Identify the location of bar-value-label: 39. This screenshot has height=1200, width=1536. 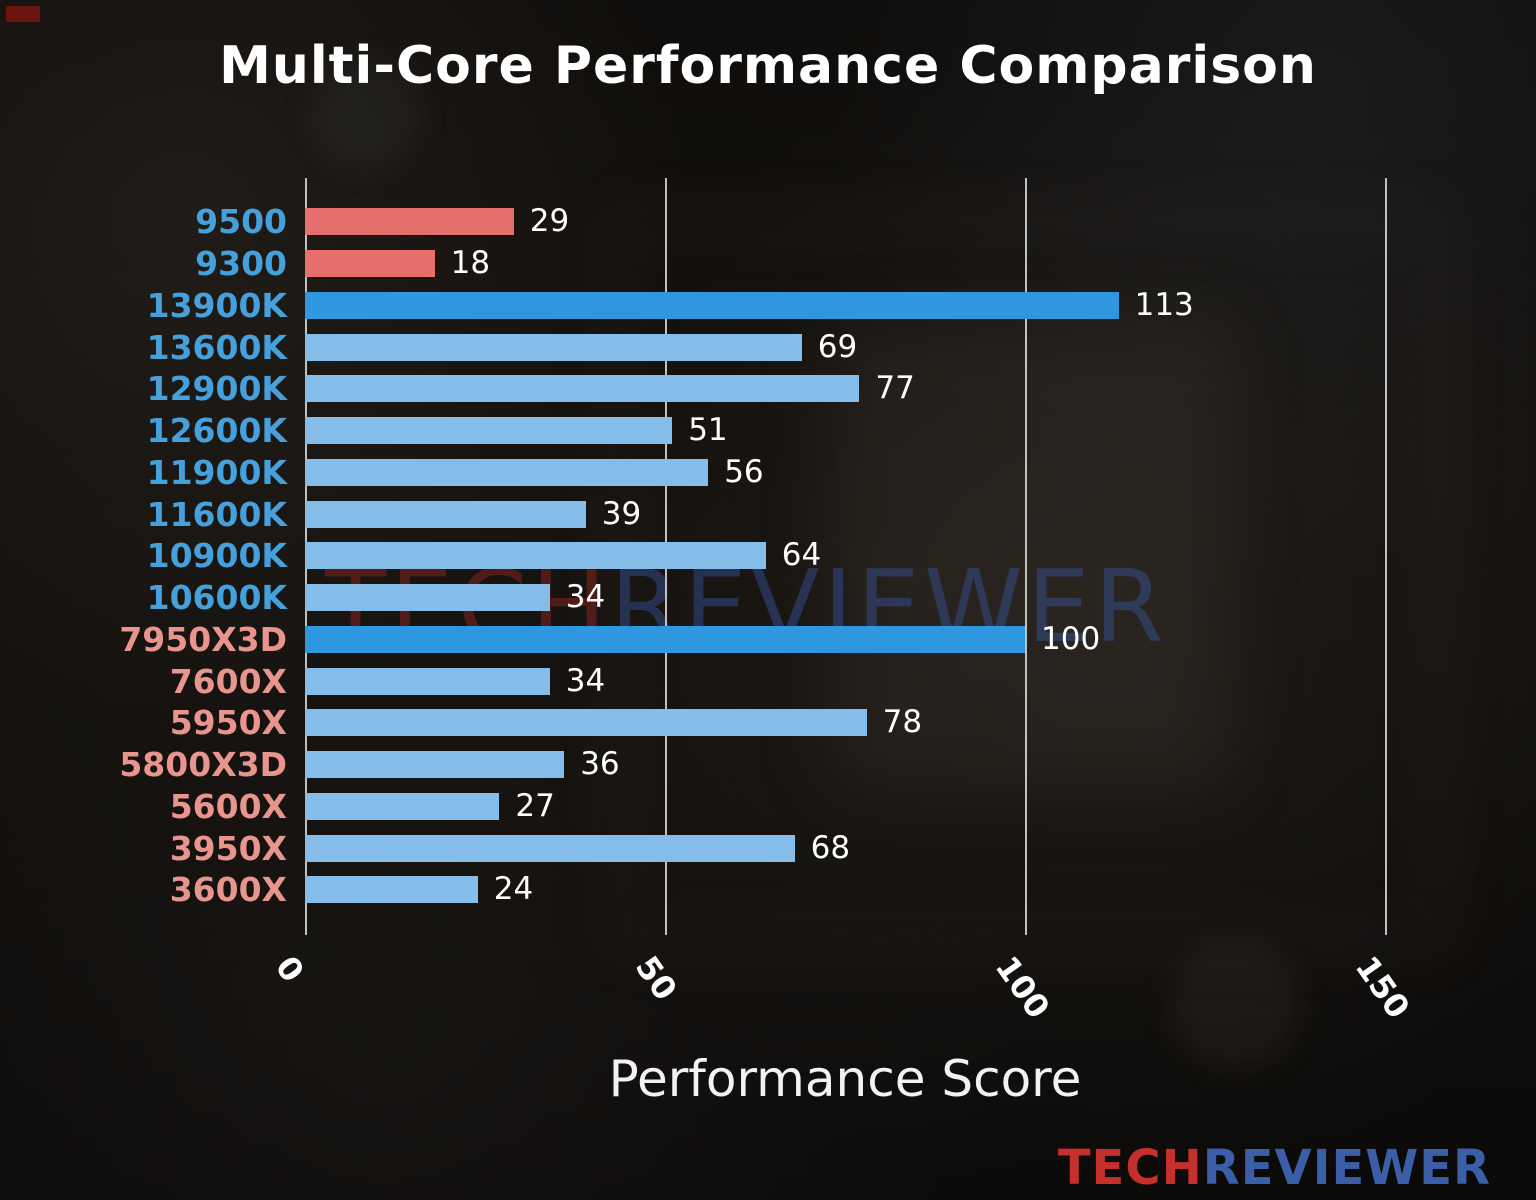
(621, 513).